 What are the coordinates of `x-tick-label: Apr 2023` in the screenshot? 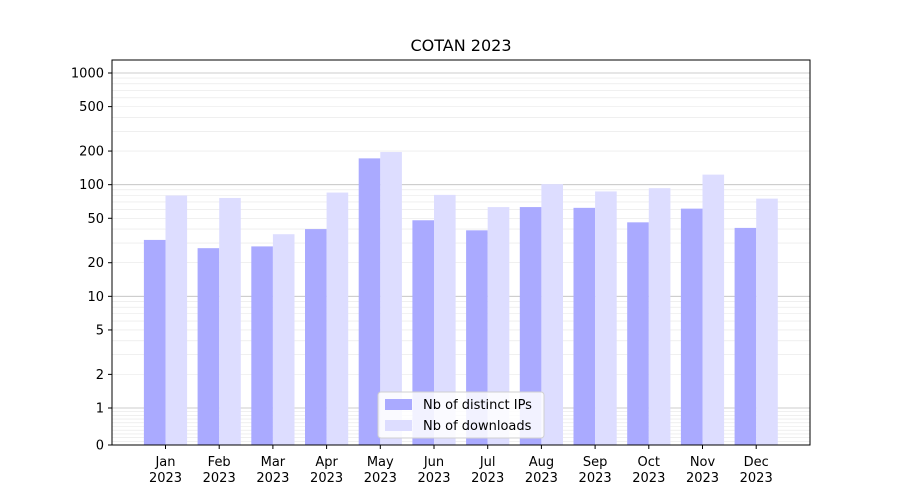 It's located at (326, 470).